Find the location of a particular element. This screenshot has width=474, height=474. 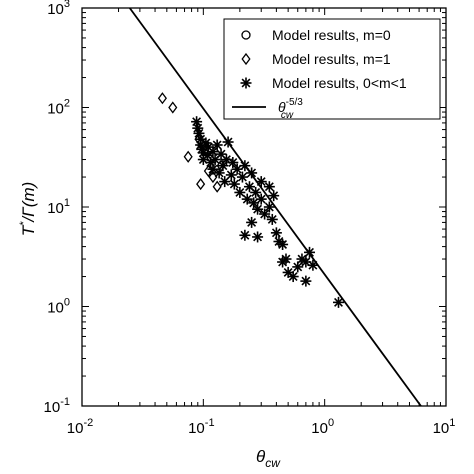

y-tick-label-exp: 1 is located at coordinates (67, 203).